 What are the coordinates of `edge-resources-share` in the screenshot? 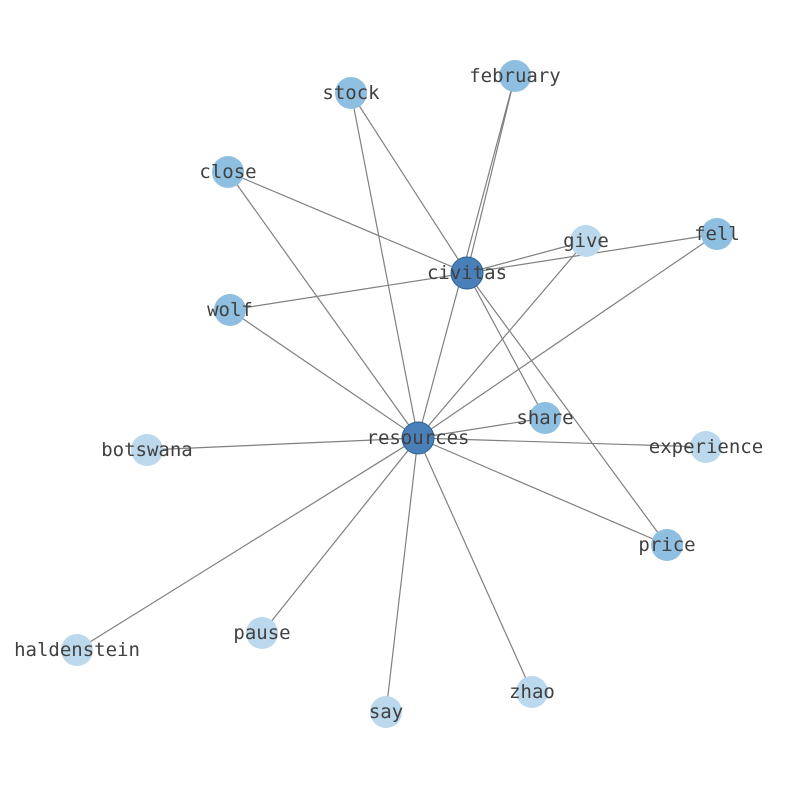 It's located at (481, 428).